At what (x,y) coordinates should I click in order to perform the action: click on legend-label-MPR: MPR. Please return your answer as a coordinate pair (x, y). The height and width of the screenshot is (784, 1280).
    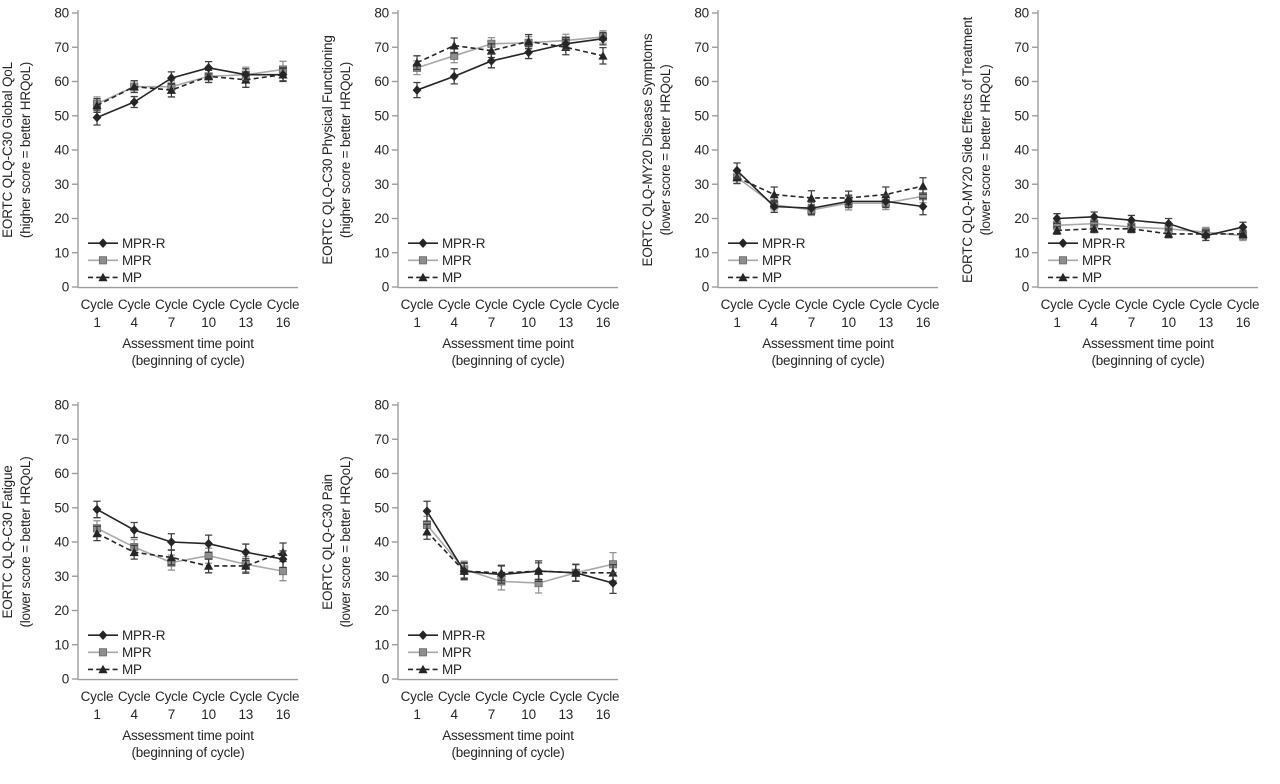
    Looking at the image, I should click on (137, 260).